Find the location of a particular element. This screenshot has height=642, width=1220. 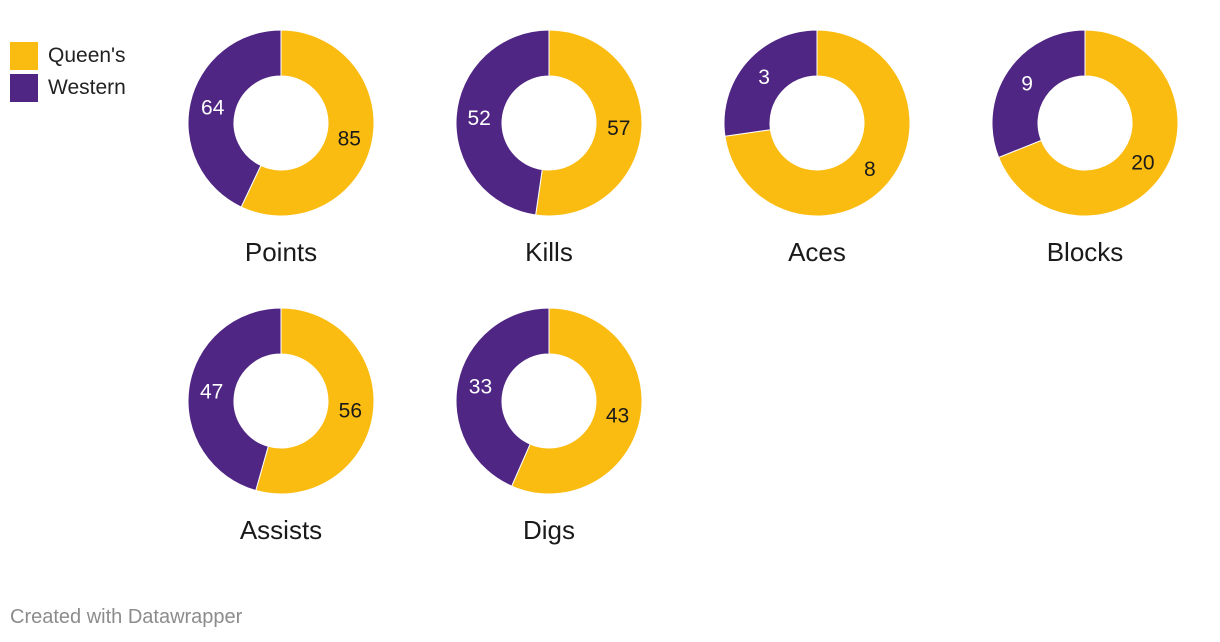

slice-label-points-western: 64 is located at coordinates (213, 108).